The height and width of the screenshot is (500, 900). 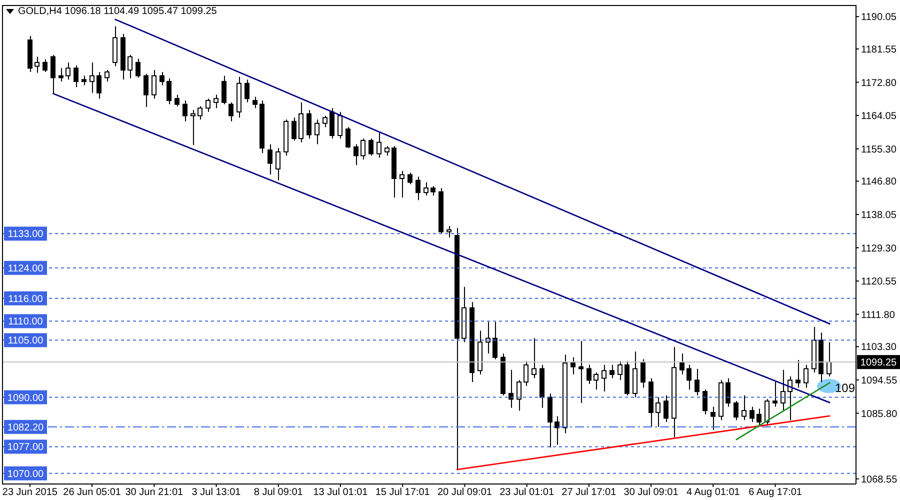 What do you see at coordinates (464, 492) in the screenshot?
I see `x-tick-label: 20 Jul 09:01` at bounding box center [464, 492].